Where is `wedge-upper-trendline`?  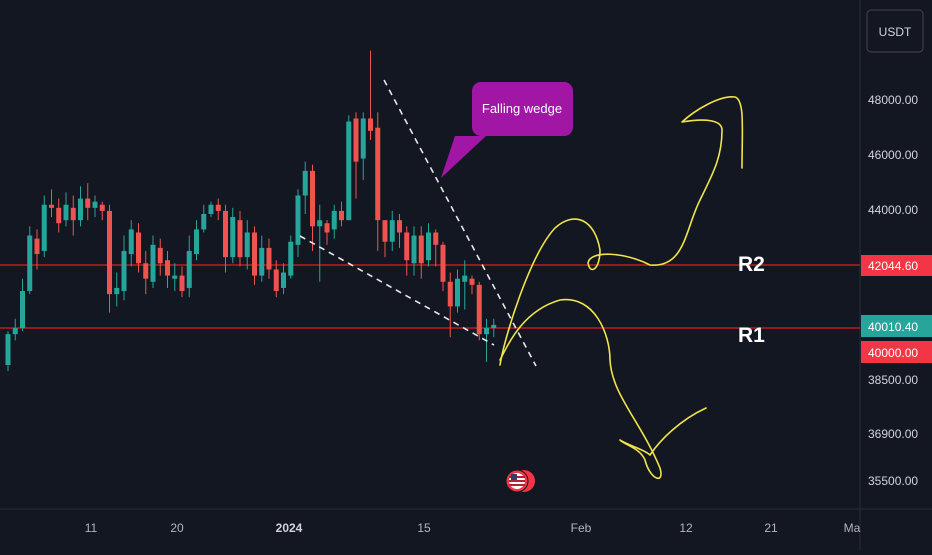 wedge-upper-trendline is located at coordinates (460, 223).